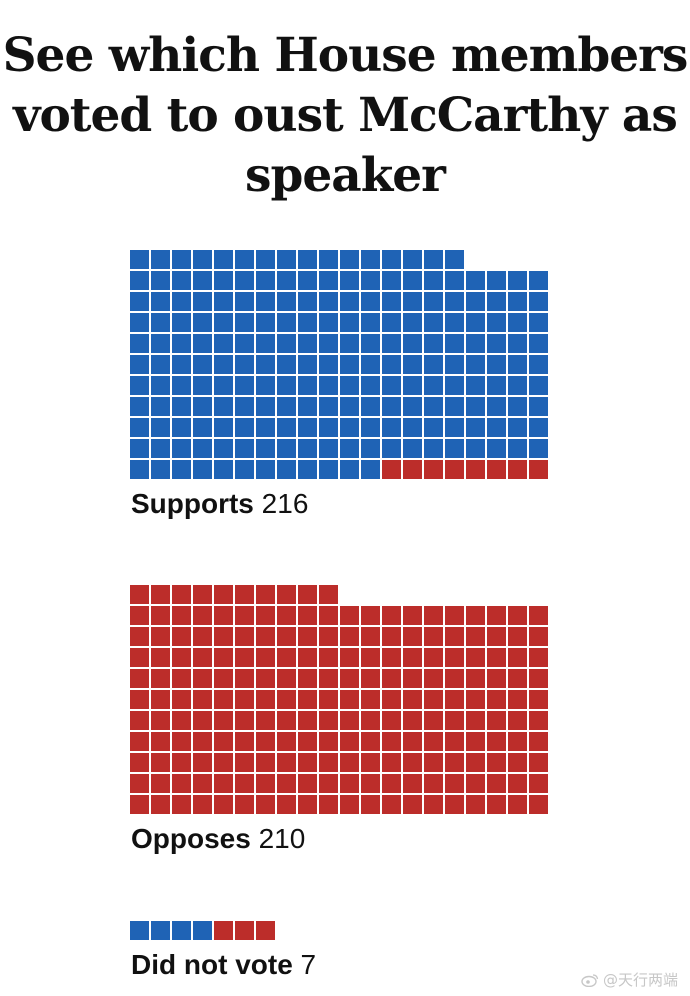  Describe the element at coordinates (640, 980) in the screenshot. I see `watermark-text: @天行两端` at that location.